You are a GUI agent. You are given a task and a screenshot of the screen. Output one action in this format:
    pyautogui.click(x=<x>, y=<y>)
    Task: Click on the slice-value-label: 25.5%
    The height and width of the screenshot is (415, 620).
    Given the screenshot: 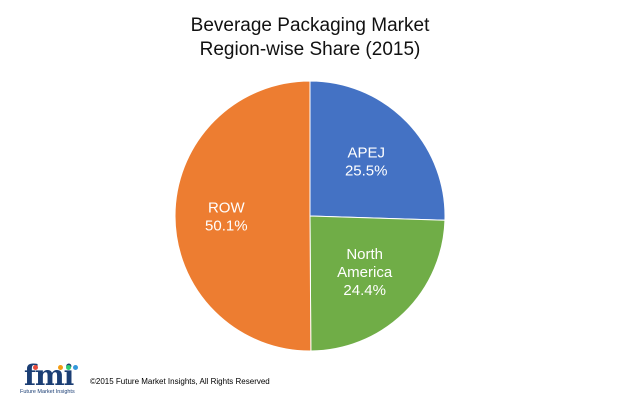 What is the action you would take?
    pyautogui.click(x=366, y=171)
    